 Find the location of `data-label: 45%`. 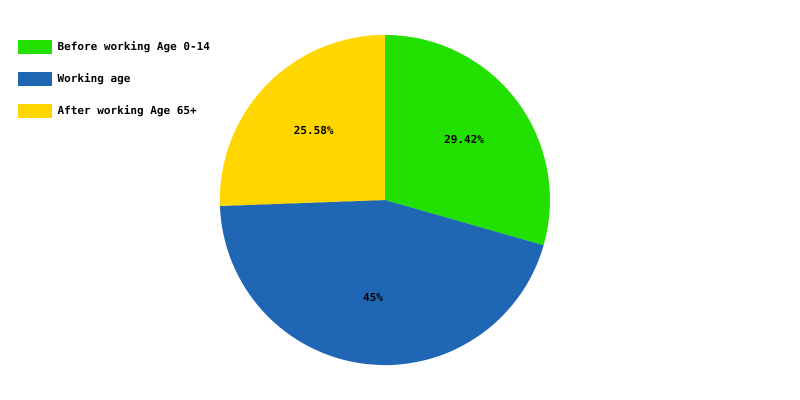

data-label: 45% is located at coordinates (373, 297).